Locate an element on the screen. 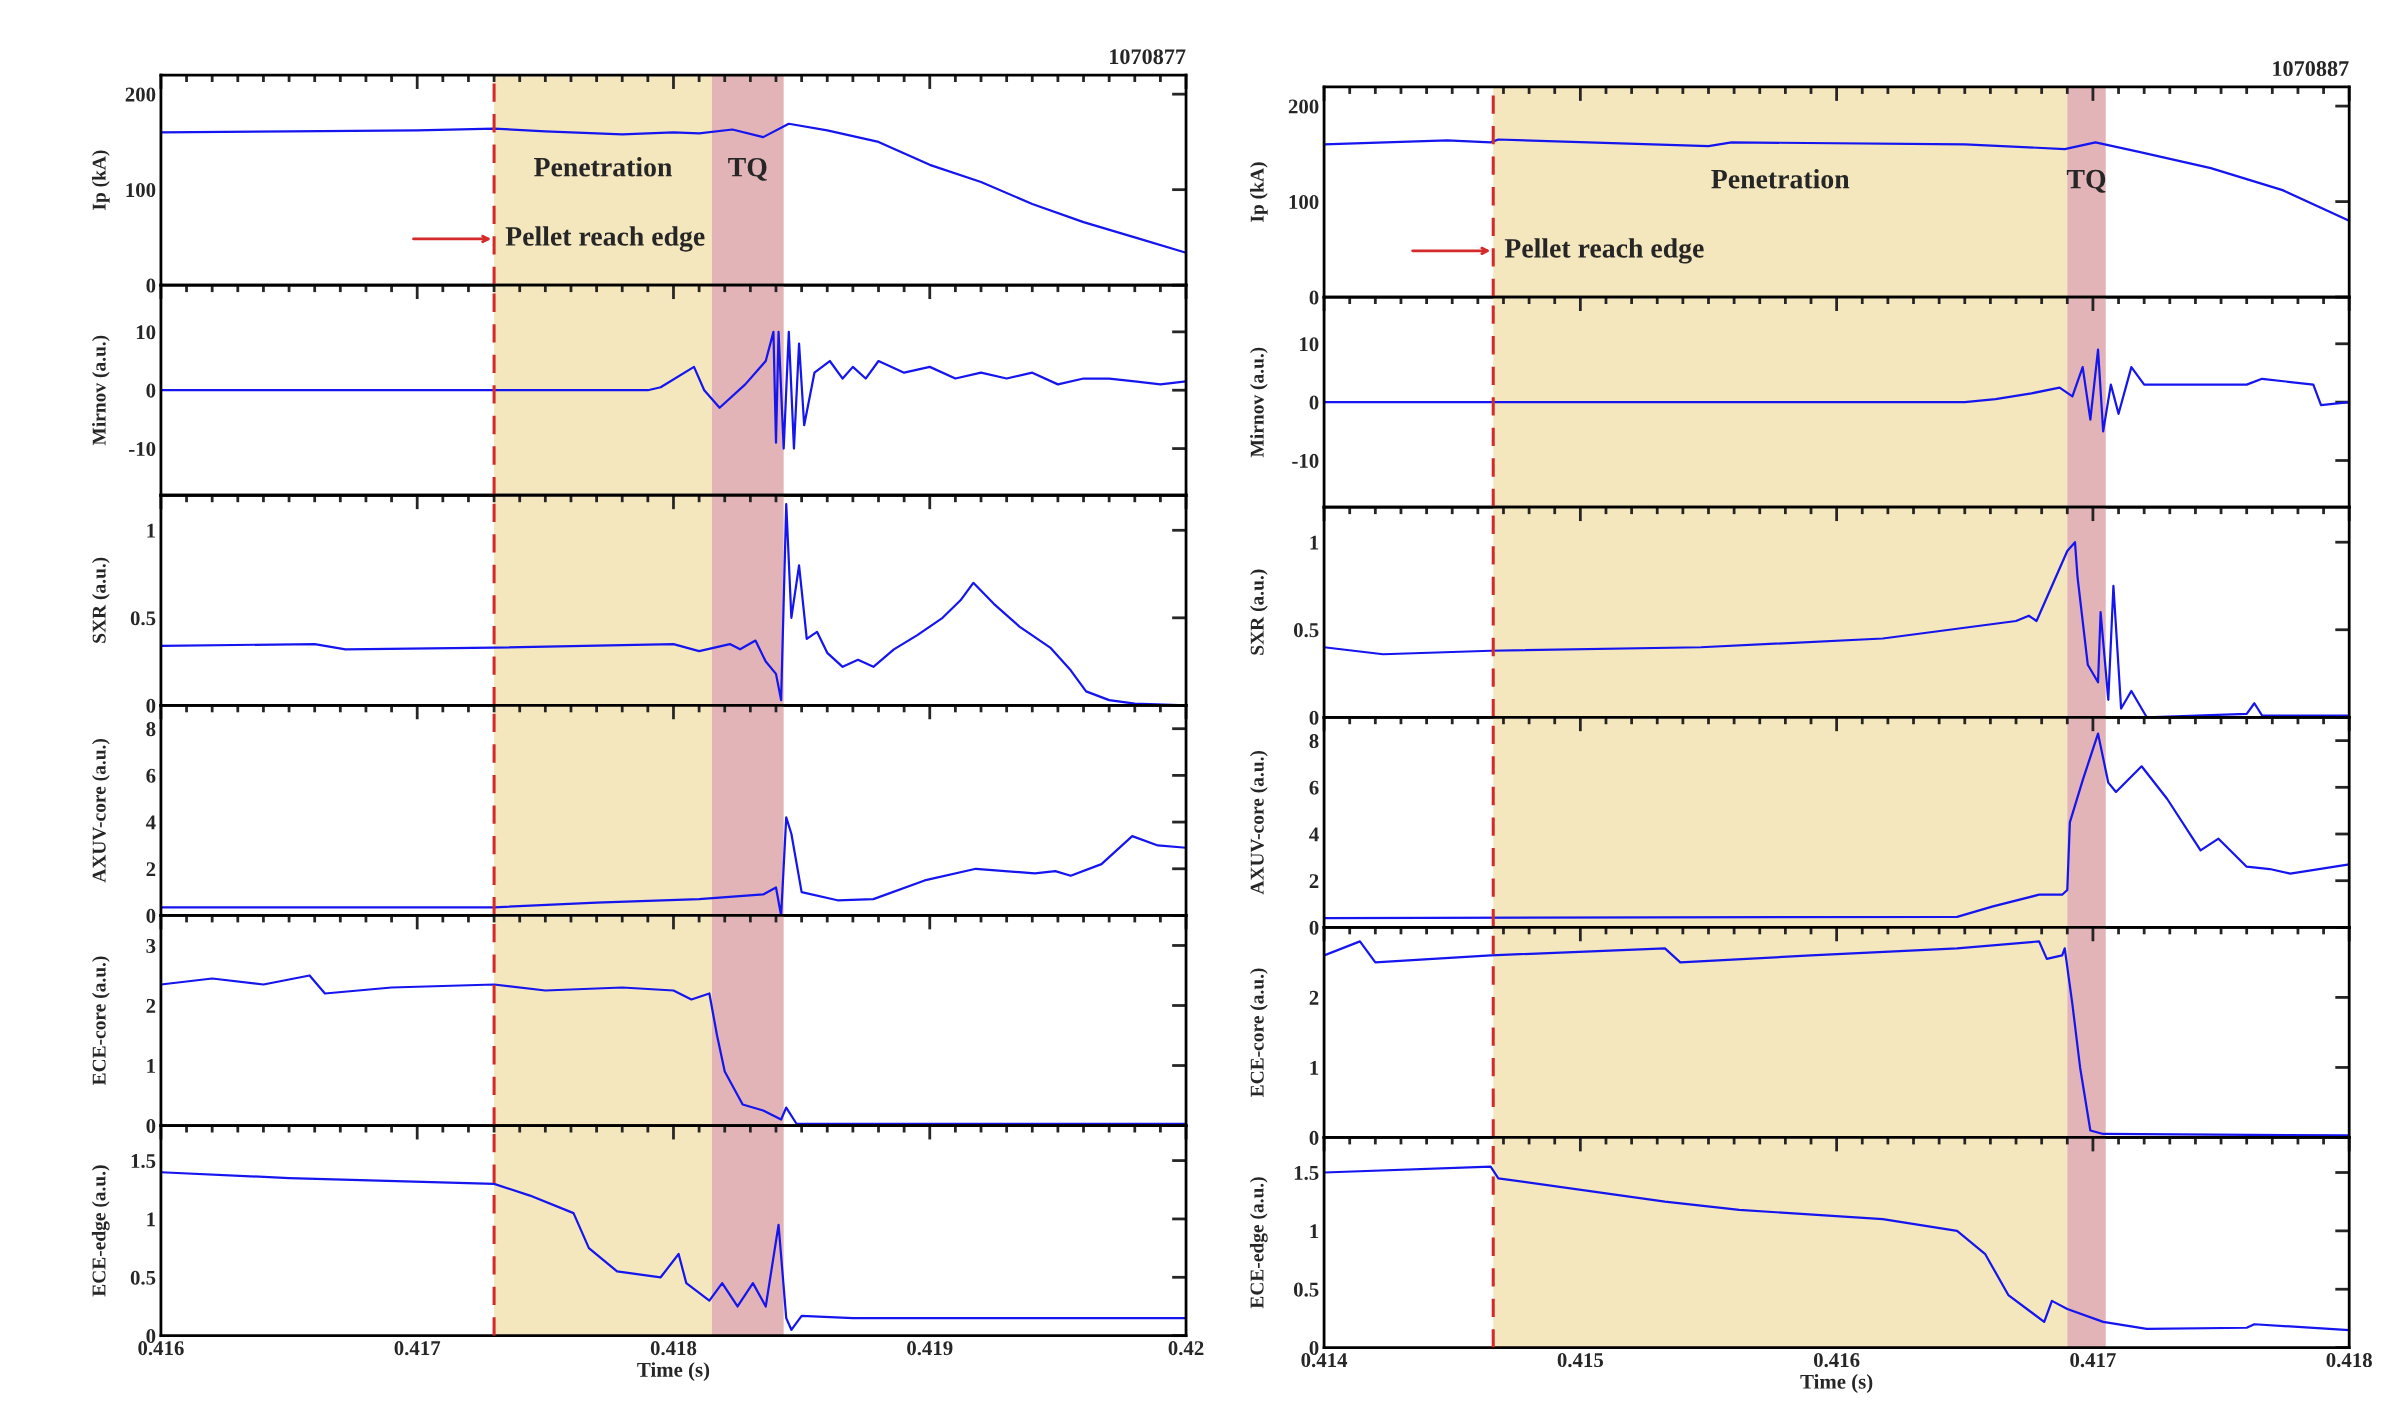 This screenshot has height=1403, width=2384. chart-title: 1070887 is located at coordinates (2311, 69).